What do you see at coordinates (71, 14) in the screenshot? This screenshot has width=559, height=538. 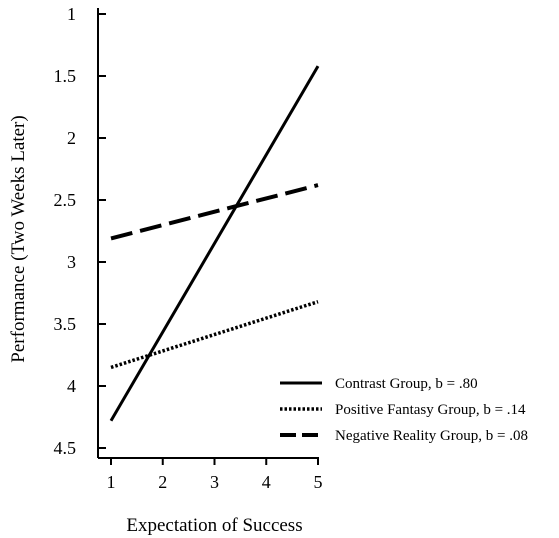 I see `y-tick-label: 1` at bounding box center [71, 14].